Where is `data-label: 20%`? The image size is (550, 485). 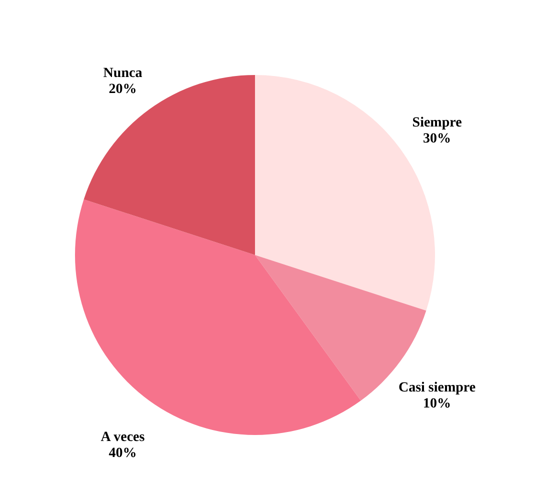
data-label: 20% is located at coordinates (122, 89).